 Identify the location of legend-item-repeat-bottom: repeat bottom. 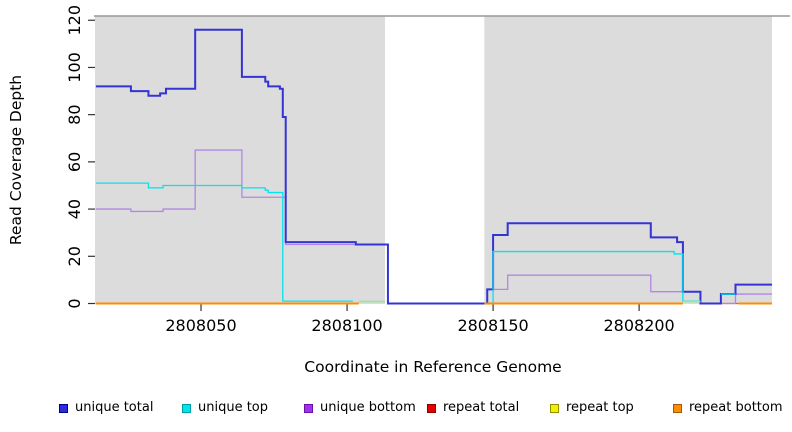
(728, 408).